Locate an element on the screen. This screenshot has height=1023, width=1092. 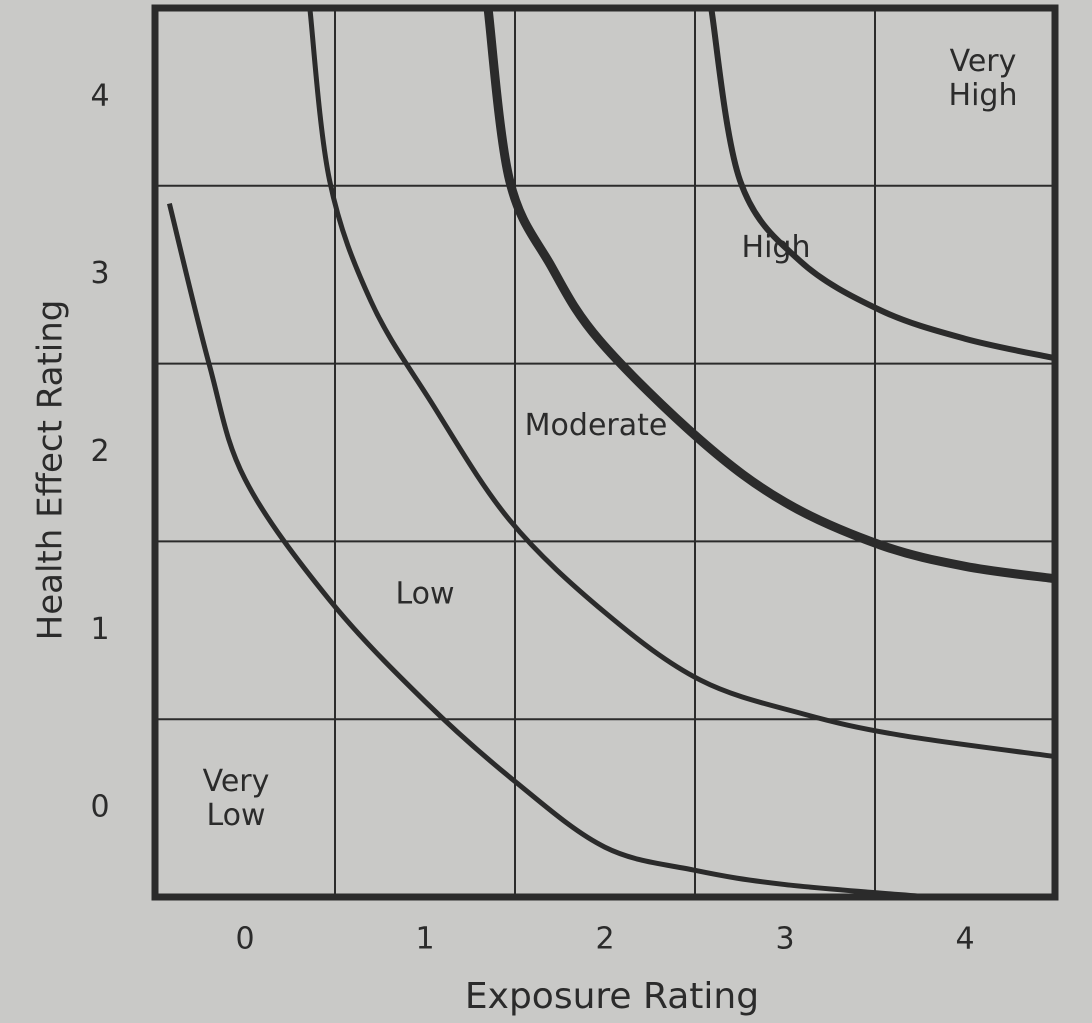
x-tick-label: 4 is located at coordinates (964, 939).